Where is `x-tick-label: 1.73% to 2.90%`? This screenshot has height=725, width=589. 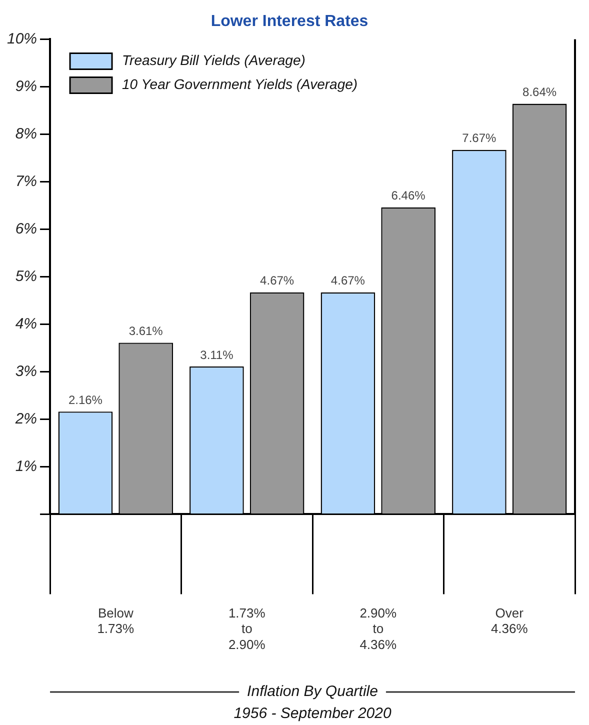 x-tick-label: 1.73% to 2.90% is located at coordinates (247, 629).